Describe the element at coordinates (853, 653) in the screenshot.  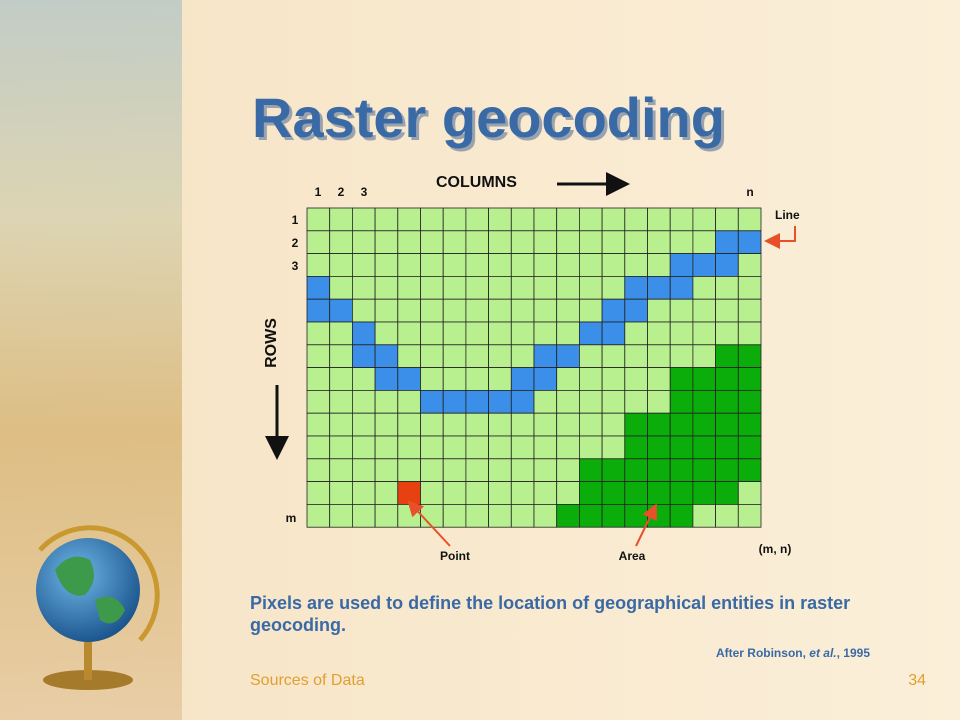
I see `citation-text: , 1995` at that location.